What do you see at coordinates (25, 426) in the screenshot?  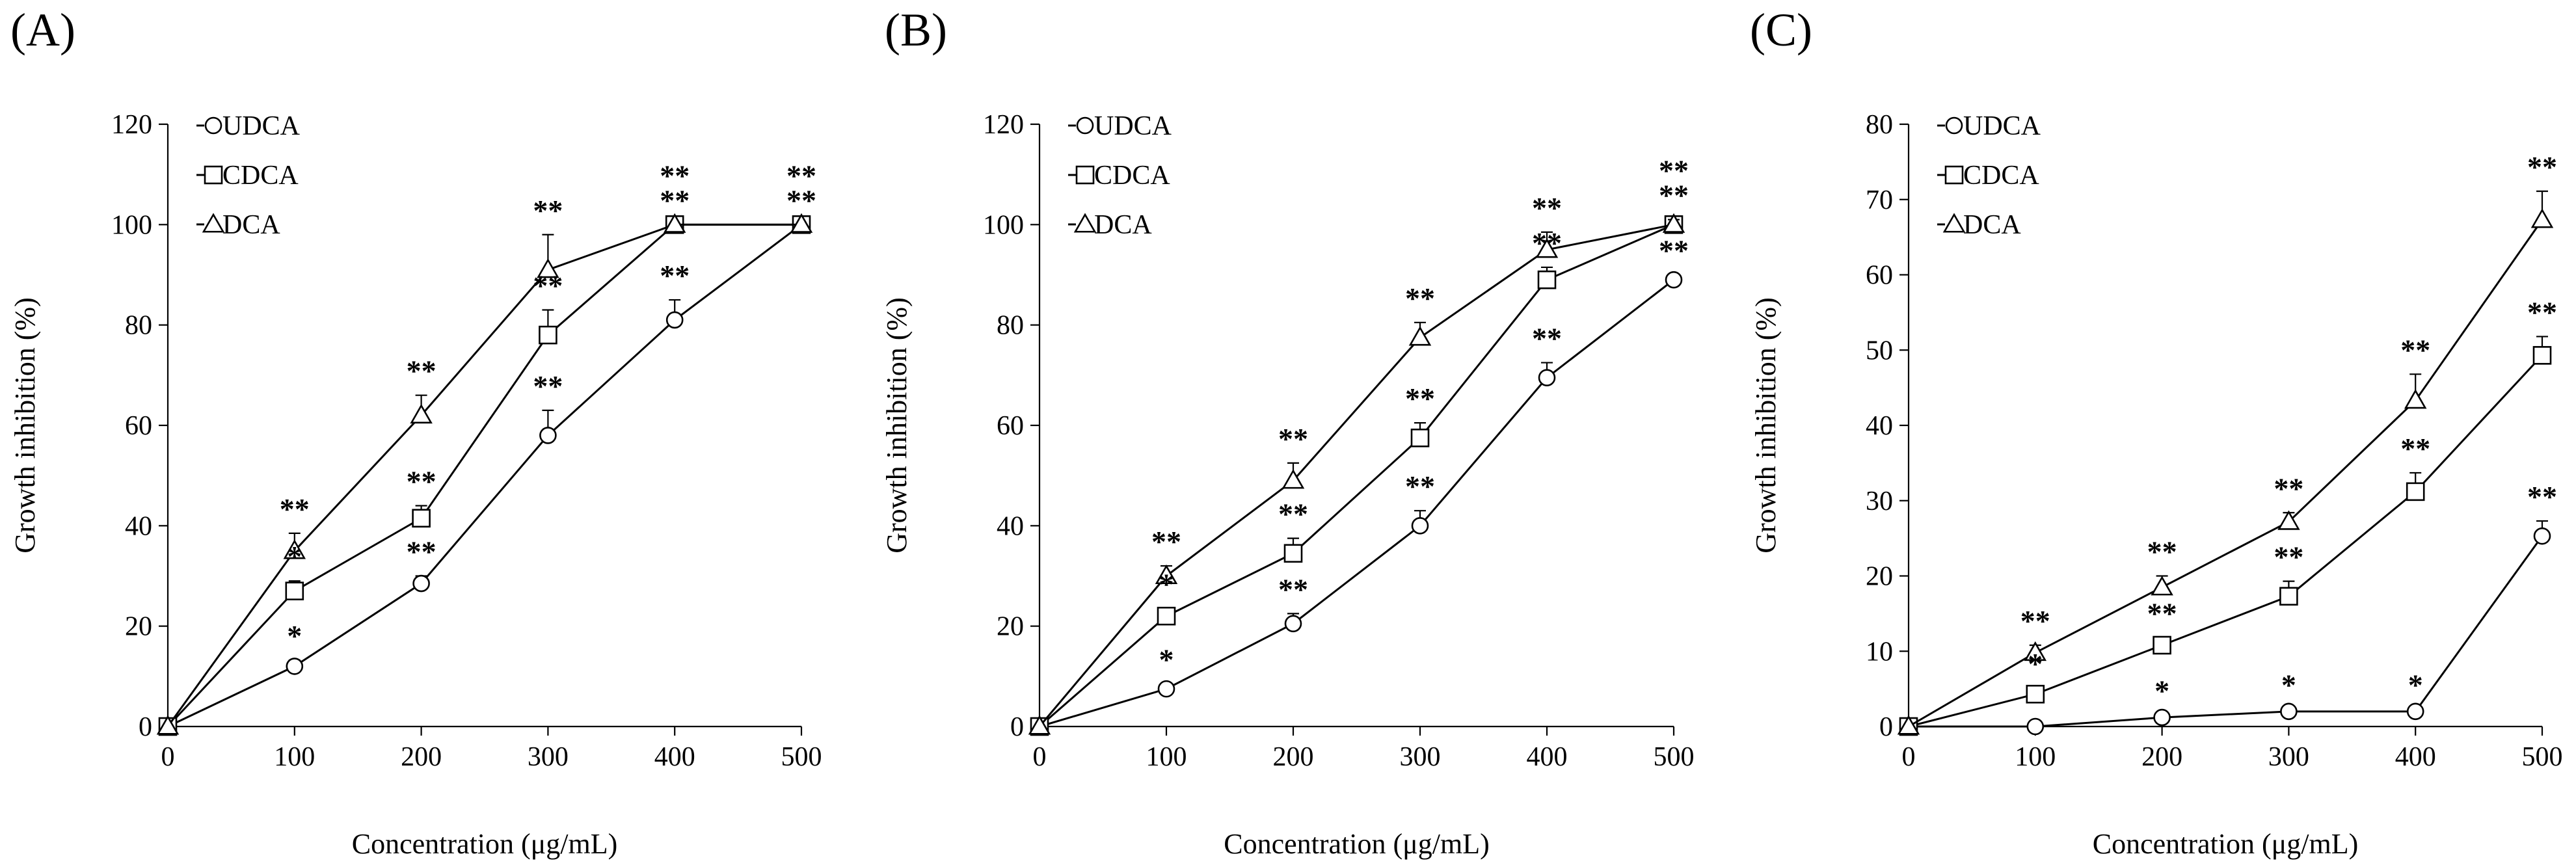 I see `y-axis-title: Growth inhibition (%)` at bounding box center [25, 426].